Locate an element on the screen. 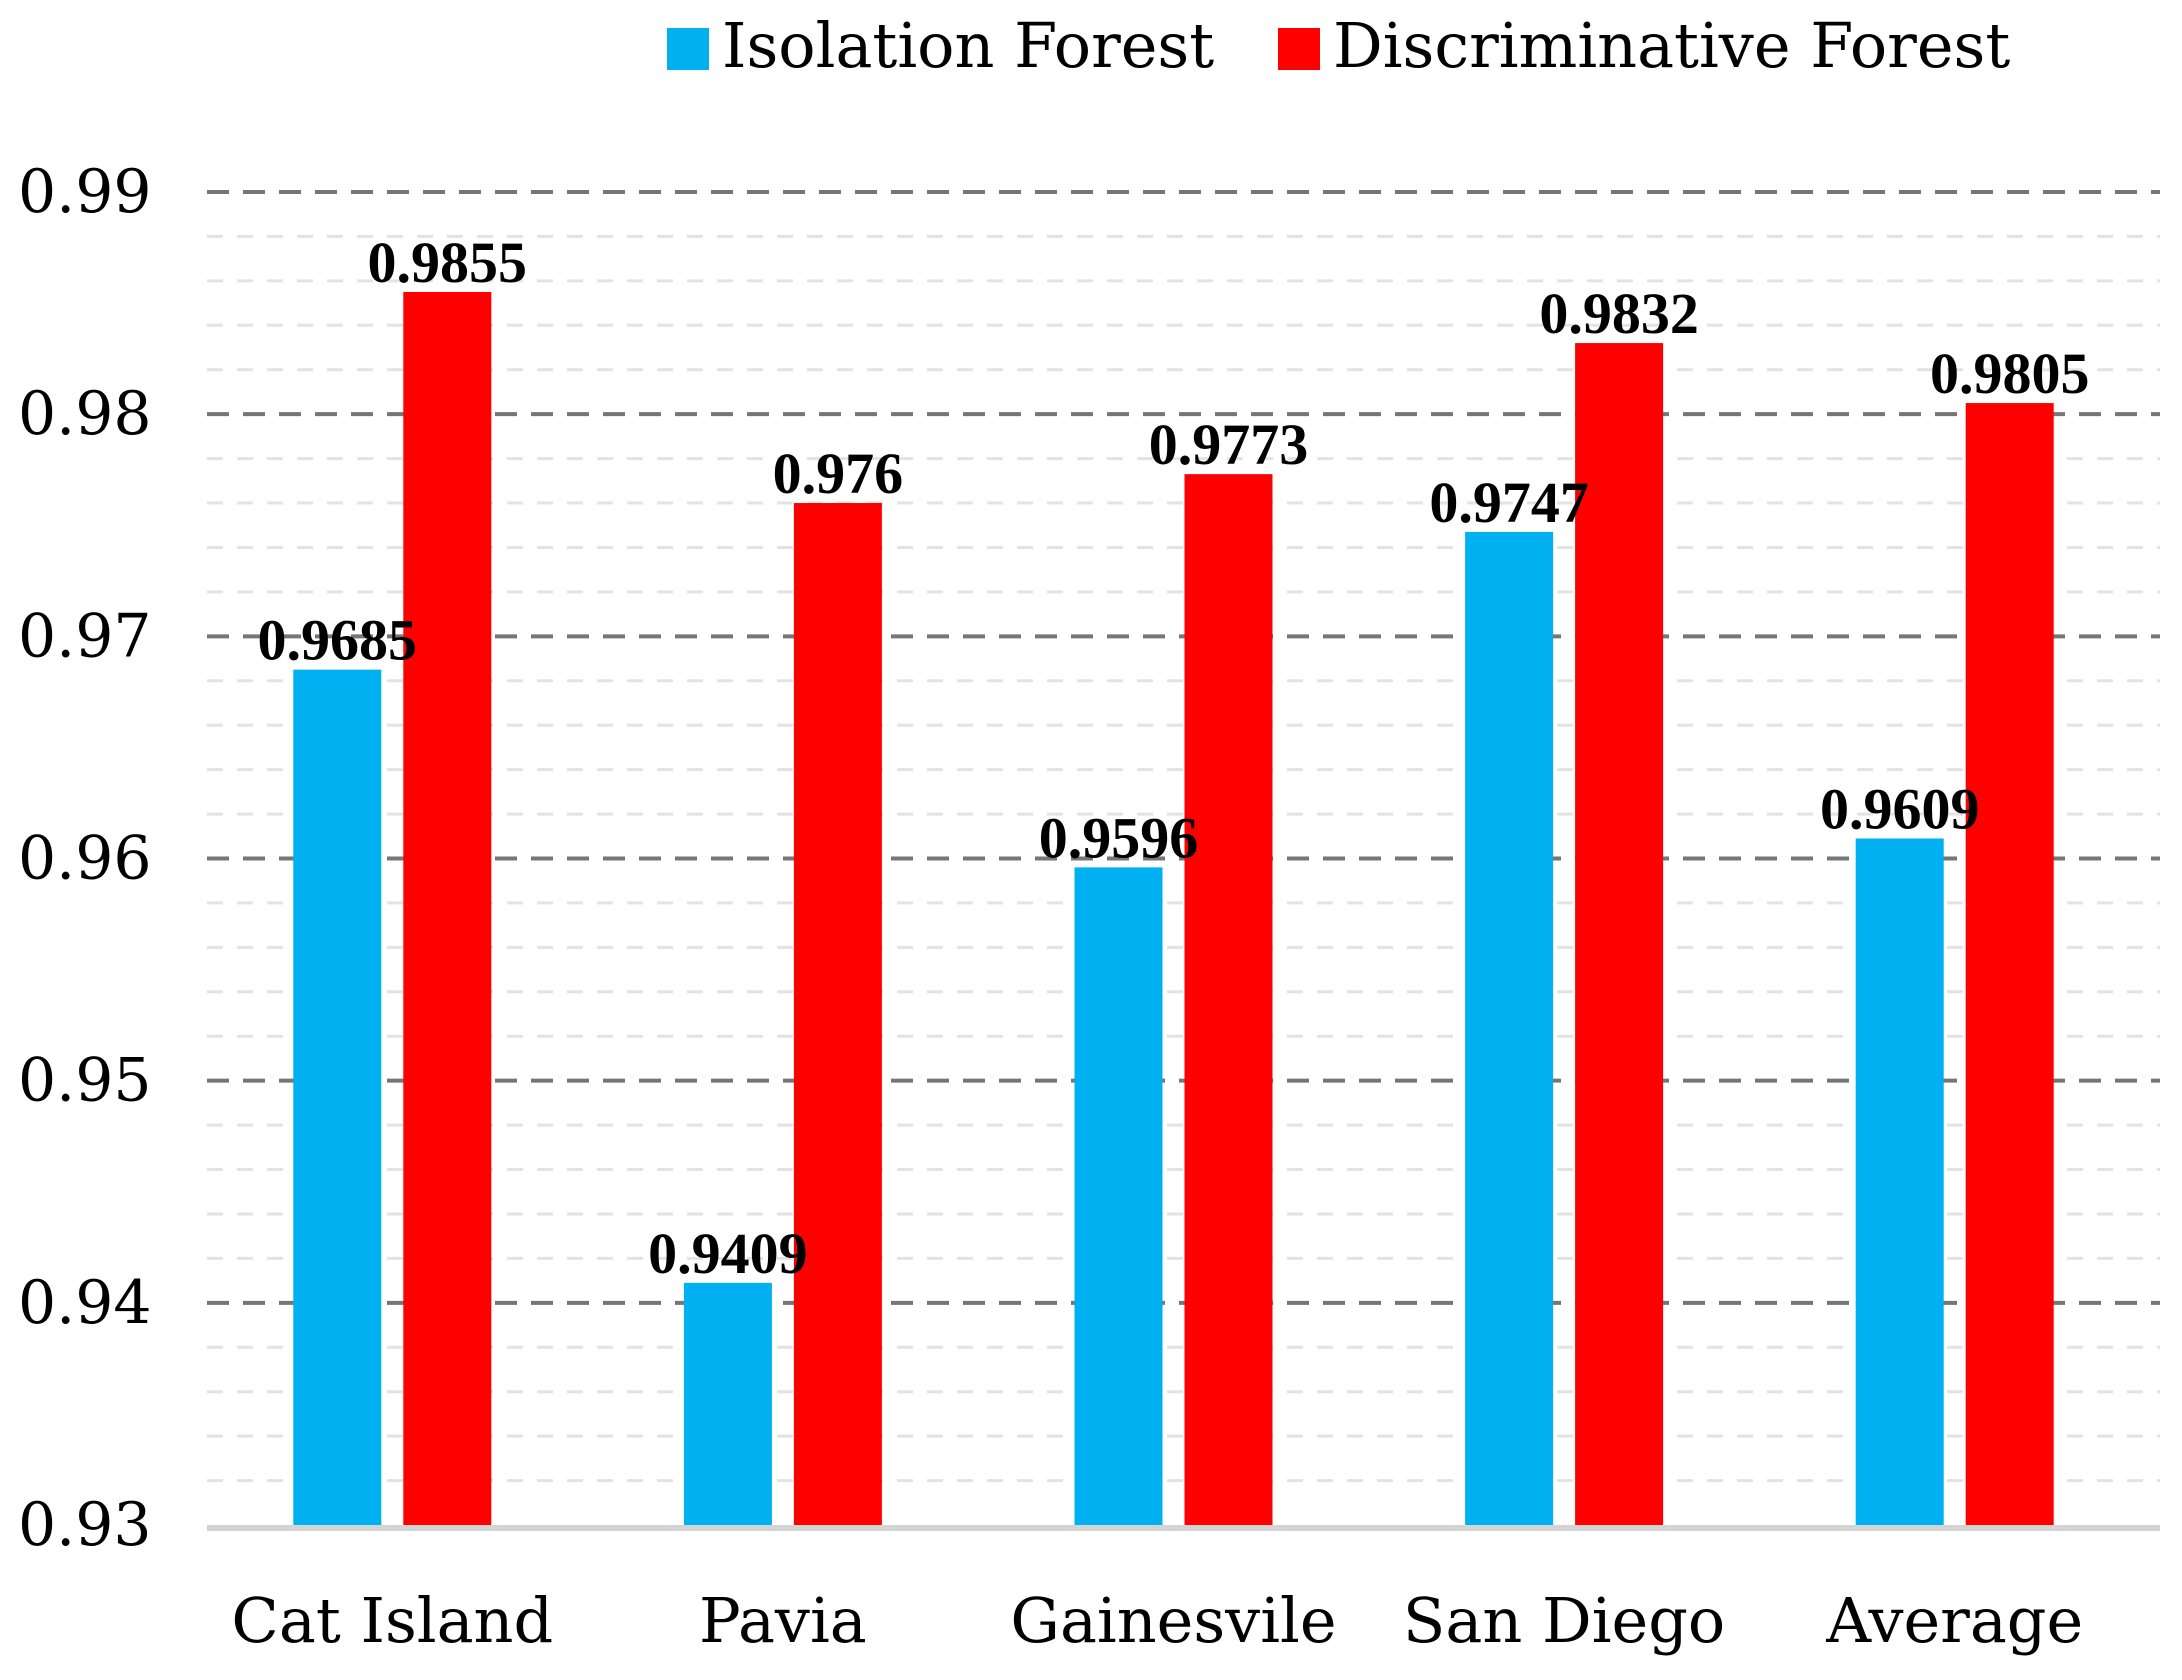 The height and width of the screenshot is (1680, 2182). y-axis-ticks: 0.93 0.94 0.95 0.96 0.97 0.98 0.99 is located at coordinates (85, 858).